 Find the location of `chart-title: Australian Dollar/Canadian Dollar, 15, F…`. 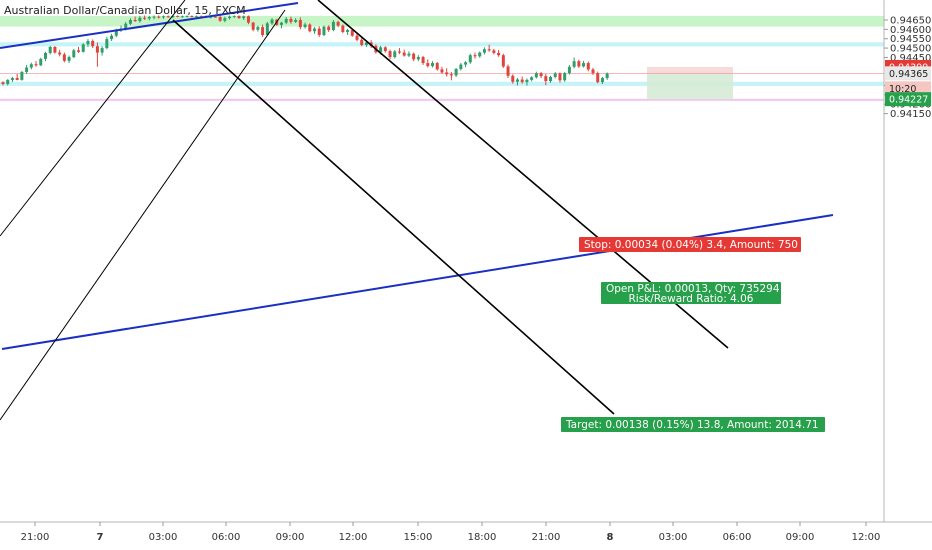

chart-title: Australian Dollar/Canadian Dollar, 15, F… is located at coordinates (125, 10).